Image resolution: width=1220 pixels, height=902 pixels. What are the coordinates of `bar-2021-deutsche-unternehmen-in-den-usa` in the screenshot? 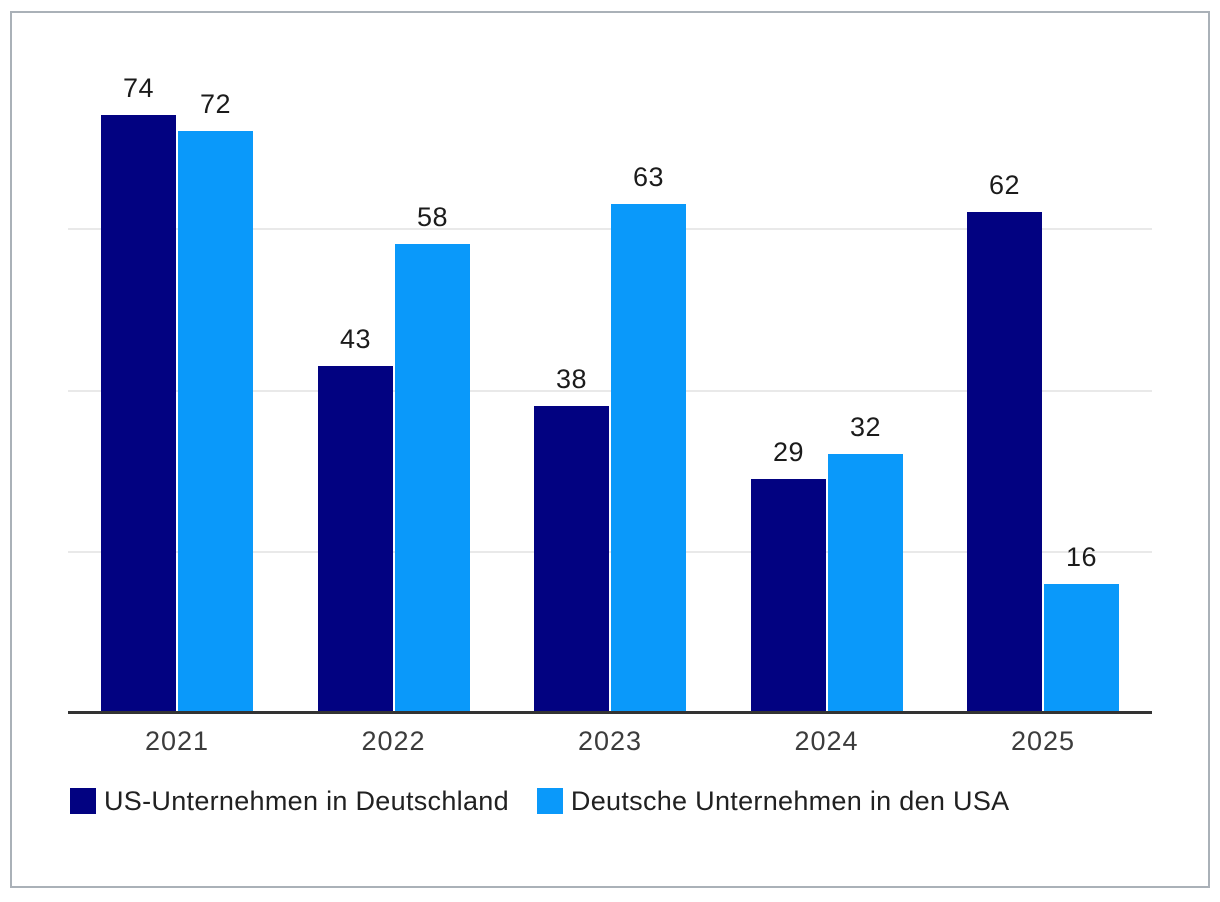 It's located at (215, 422).